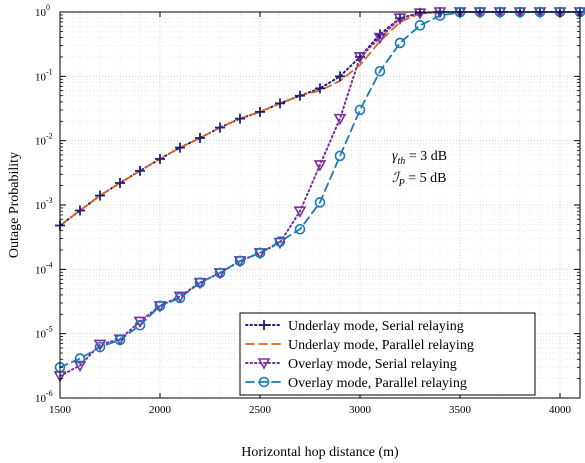  Describe the element at coordinates (60, 410) in the screenshot. I see `x-tick-label: 1500` at that location.